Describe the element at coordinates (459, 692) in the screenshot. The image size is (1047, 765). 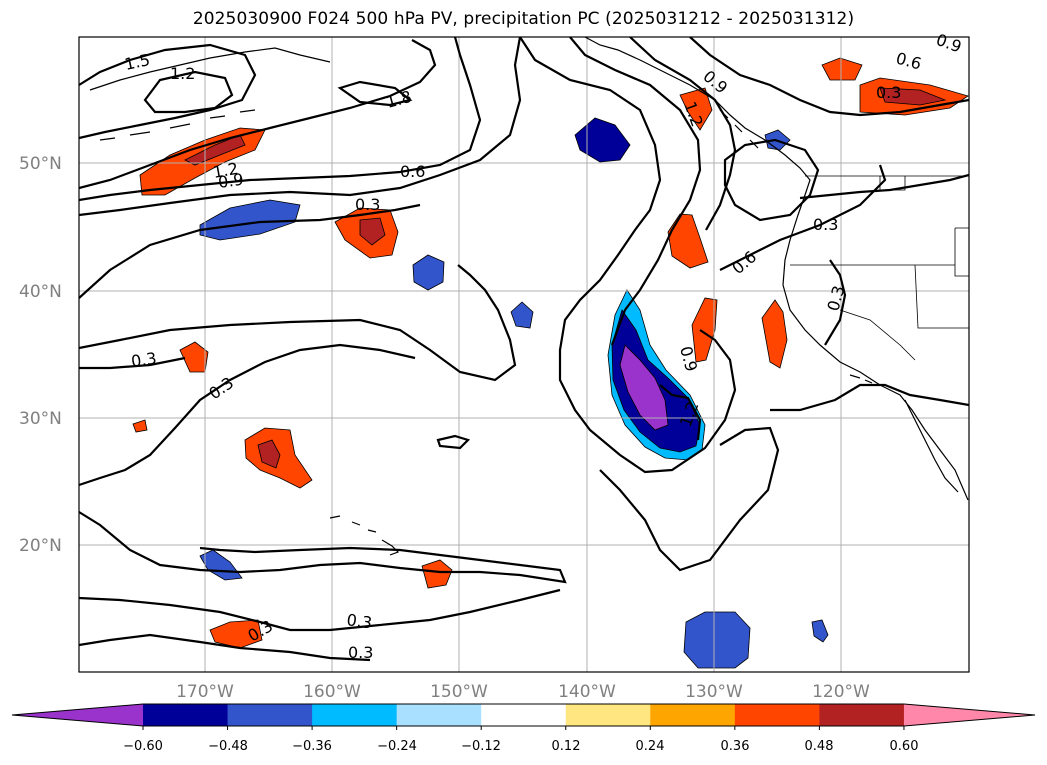
I see `lon-label: 150°W` at that location.